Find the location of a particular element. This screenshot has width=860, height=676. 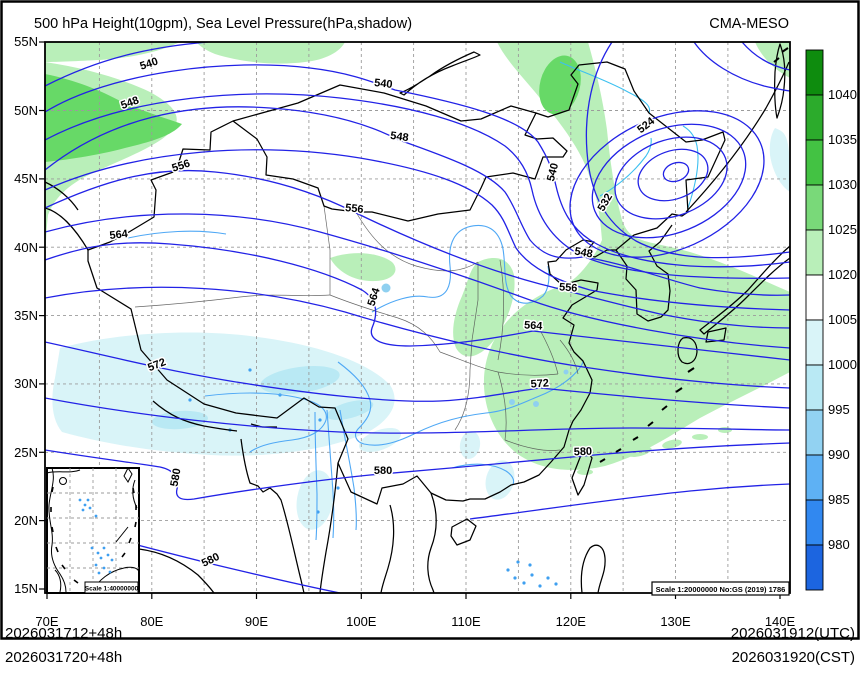

colorbar-label: 985 is located at coordinates (839, 499).